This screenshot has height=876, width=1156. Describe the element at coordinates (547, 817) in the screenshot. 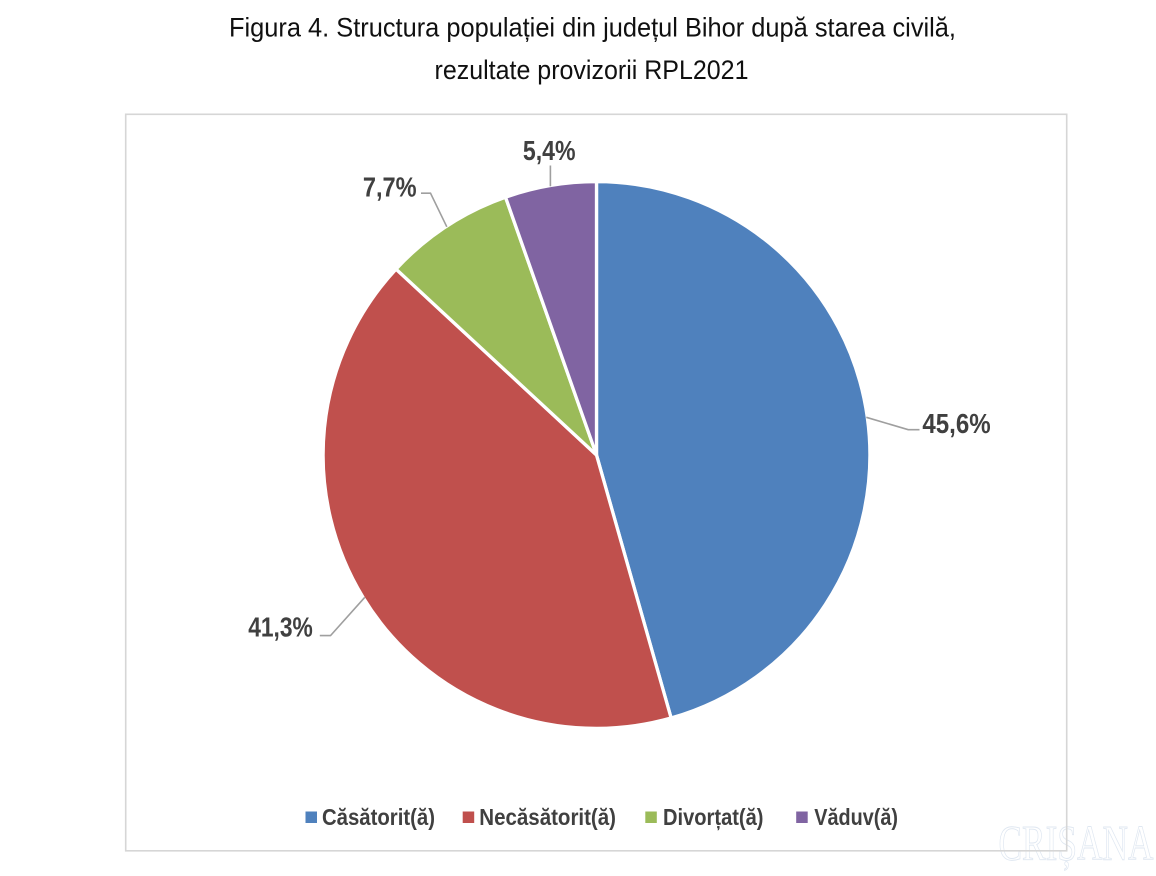

I see `svg-text: Necăsătorit(ă)` at that location.